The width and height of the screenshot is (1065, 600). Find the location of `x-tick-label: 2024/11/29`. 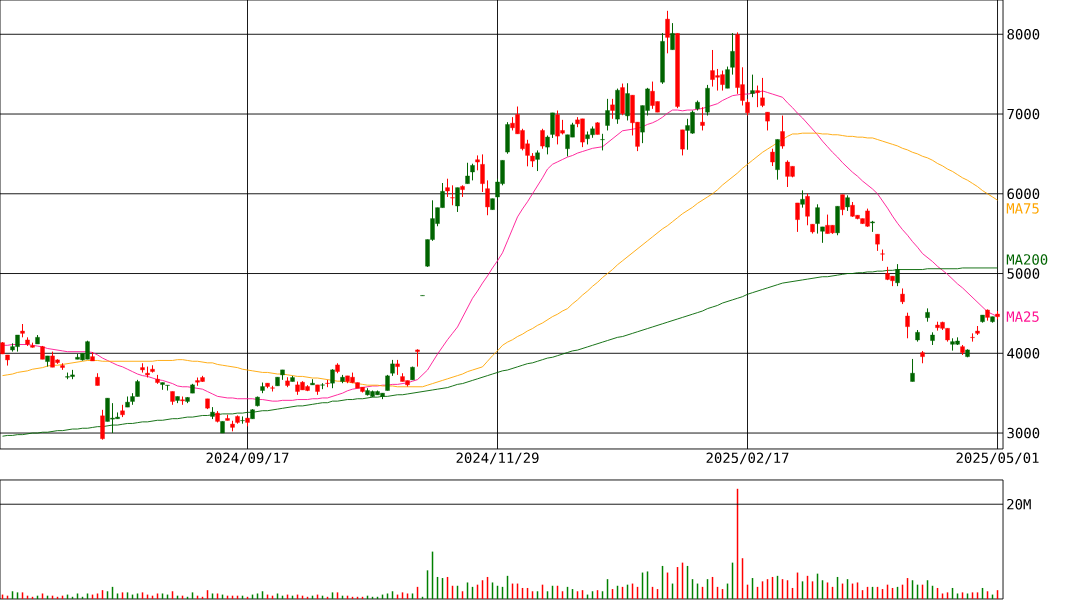

x-tick-label: 2024/11/29 is located at coordinates (497, 458).